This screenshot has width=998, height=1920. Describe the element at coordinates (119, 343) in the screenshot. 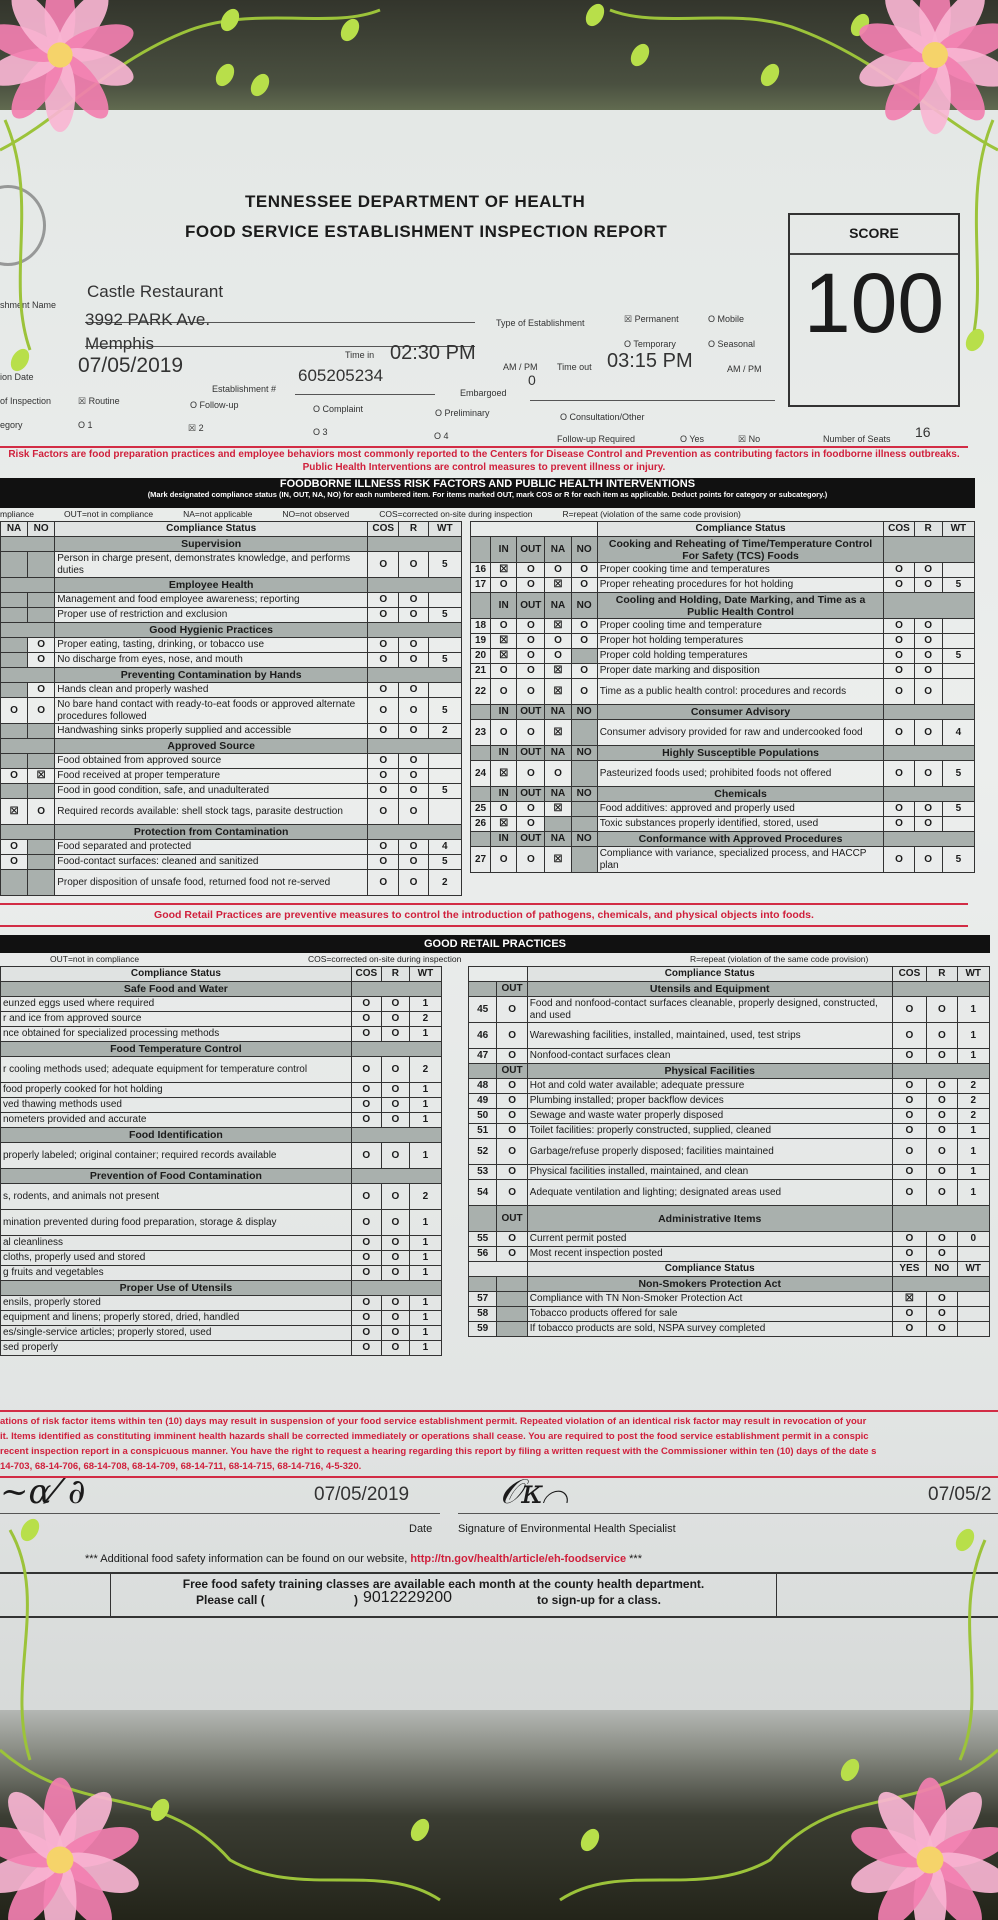

I see `city: Memphis` at that location.